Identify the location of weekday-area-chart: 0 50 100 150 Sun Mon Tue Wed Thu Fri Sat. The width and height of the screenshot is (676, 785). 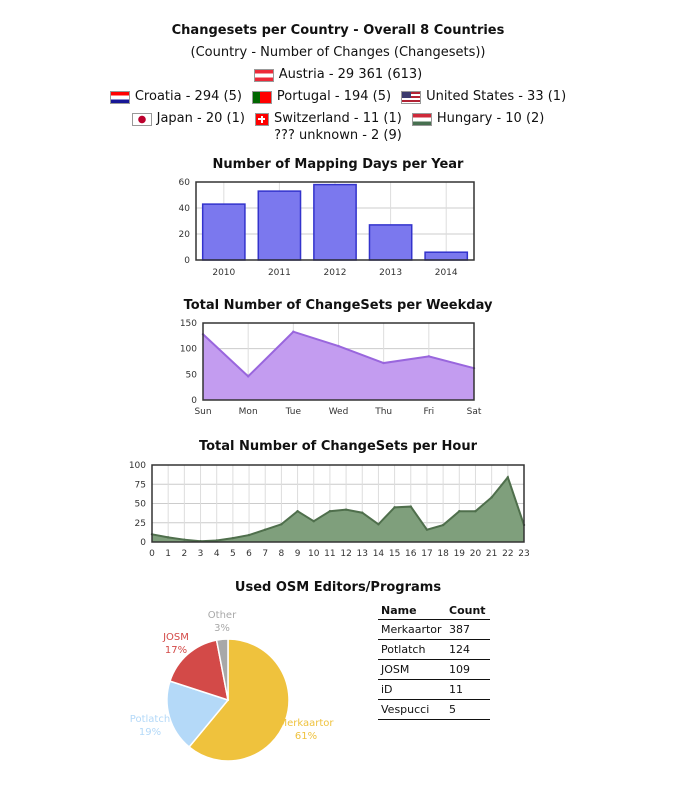
(331, 368).